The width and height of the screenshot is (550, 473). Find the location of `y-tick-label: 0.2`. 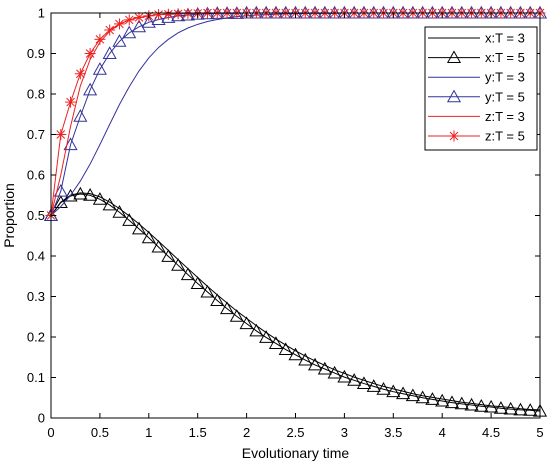

y-tick-label: 0.2 is located at coordinates (36, 337).